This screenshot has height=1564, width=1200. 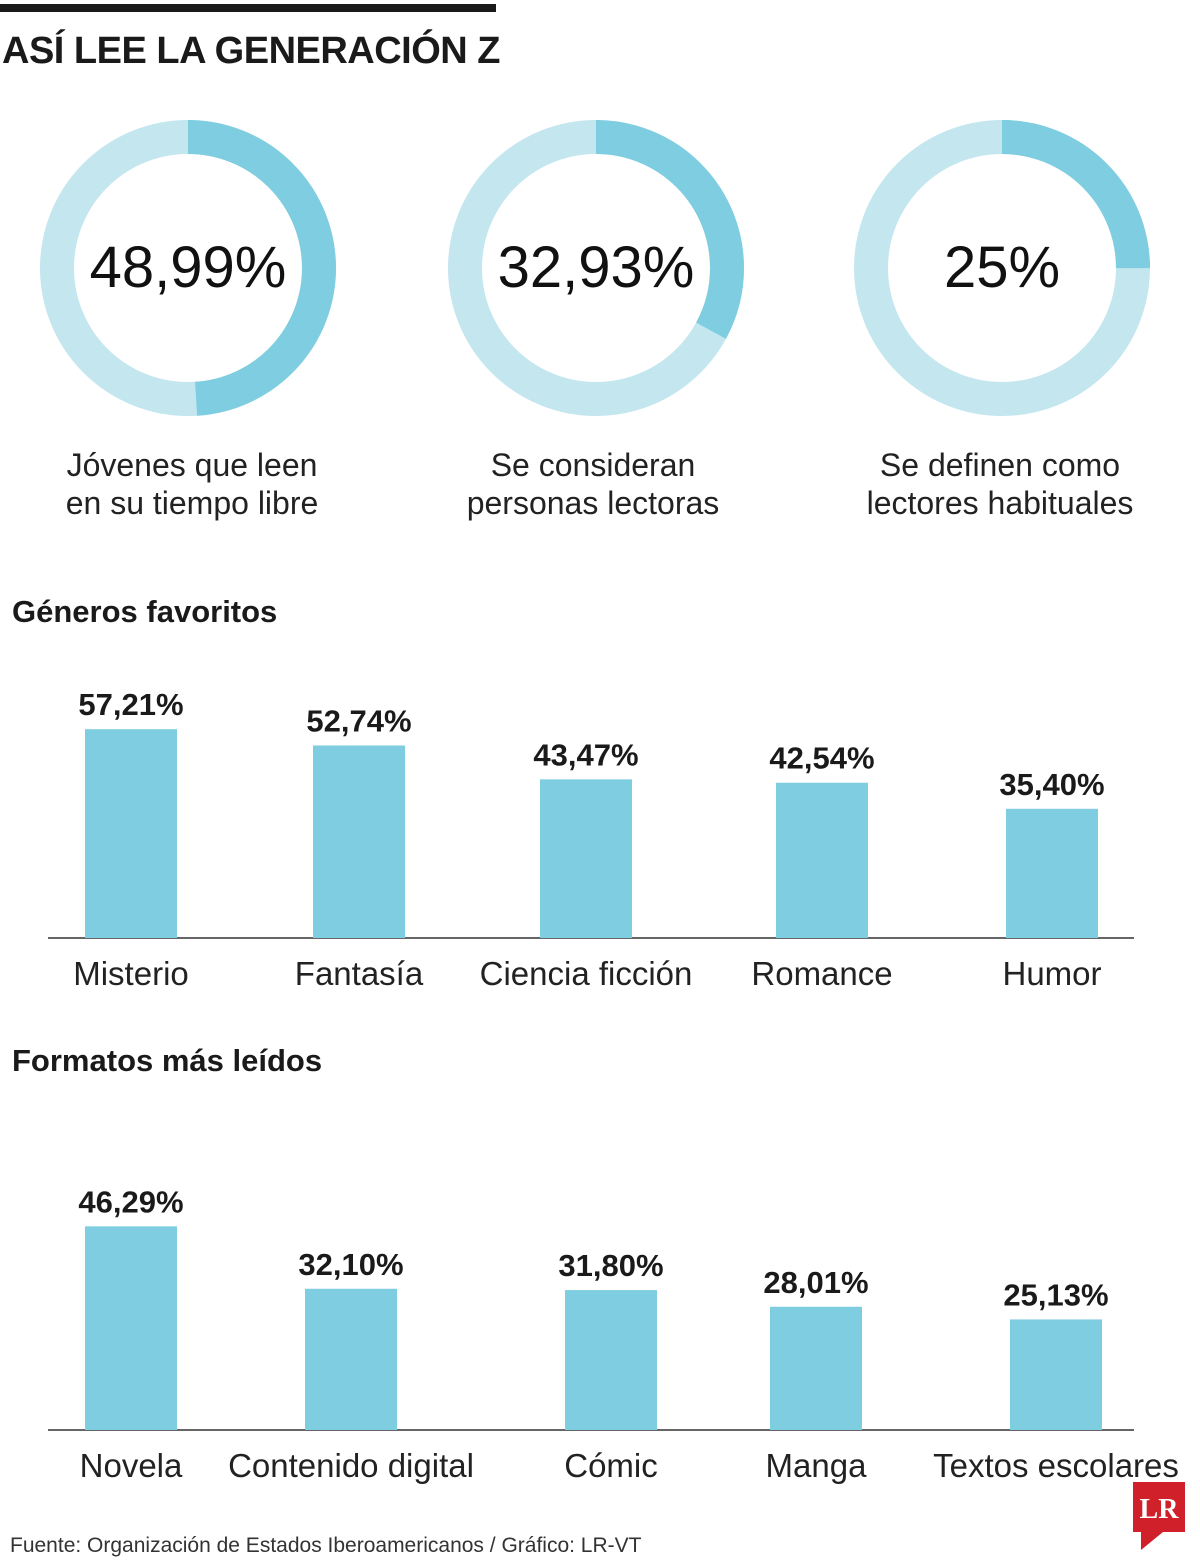 What do you see at coordinates (593, 484) in the screenshot?
I see `donut-caption-2: Se consideran personas lectoras` at bounding box center [593, 484].